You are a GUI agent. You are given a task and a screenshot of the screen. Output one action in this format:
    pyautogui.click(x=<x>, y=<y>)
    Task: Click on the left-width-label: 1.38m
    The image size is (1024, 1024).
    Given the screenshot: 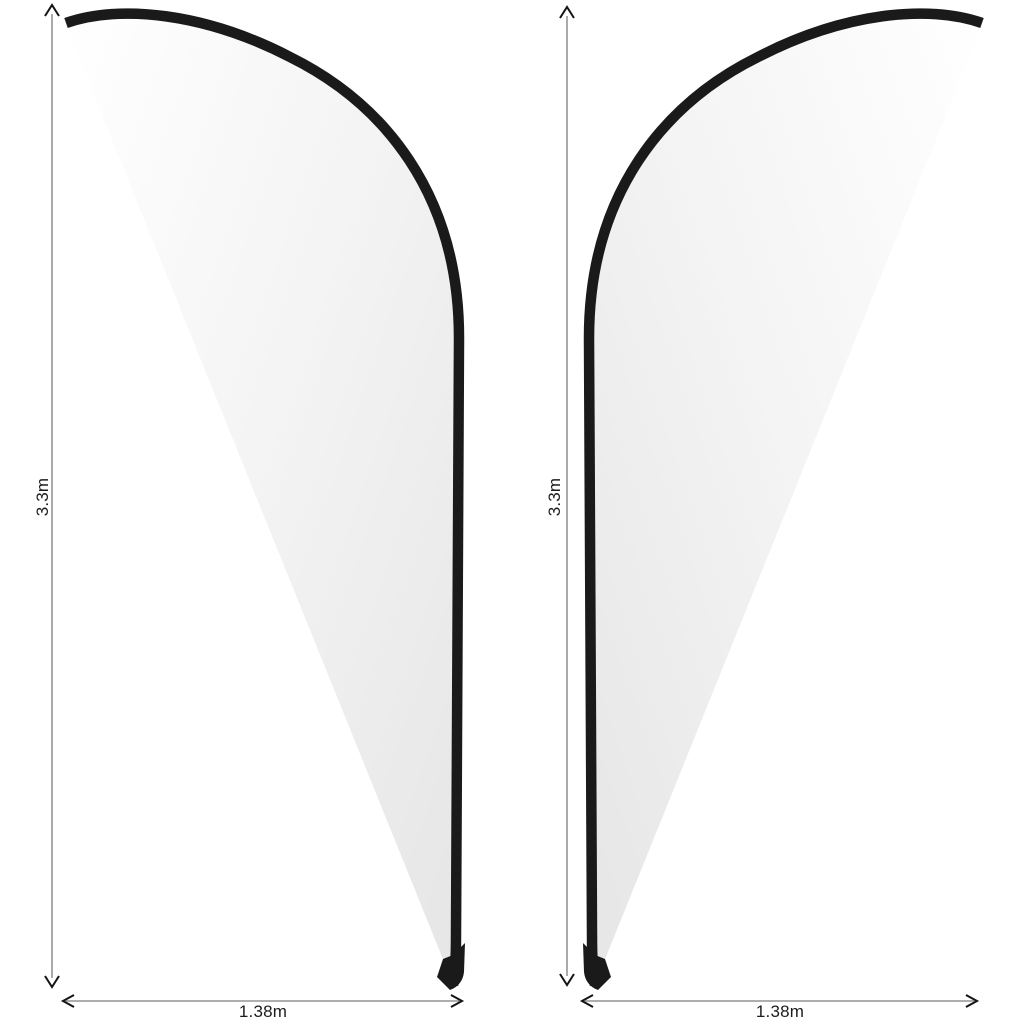 What is the action you would take?
    pyautogui.click(x=263, y=1011)
    